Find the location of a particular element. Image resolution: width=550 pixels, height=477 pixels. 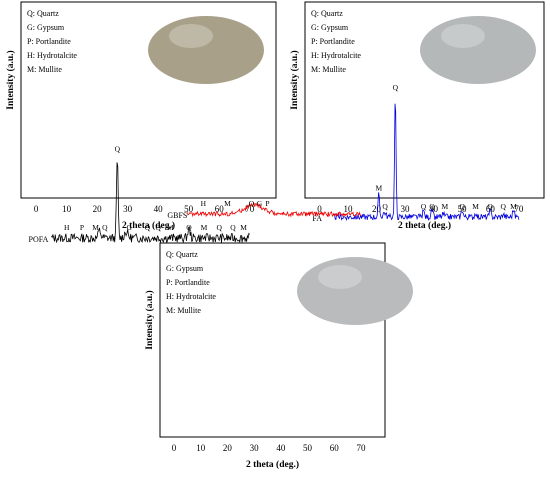

sample-label: GBFS is located at coordinates (177, 215).